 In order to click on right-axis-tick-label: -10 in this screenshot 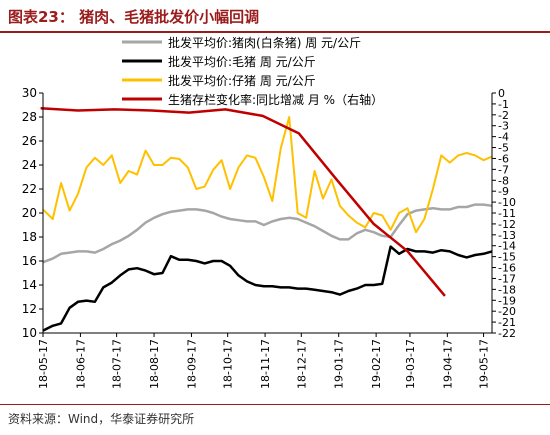, I will do `click(507, 202)`.